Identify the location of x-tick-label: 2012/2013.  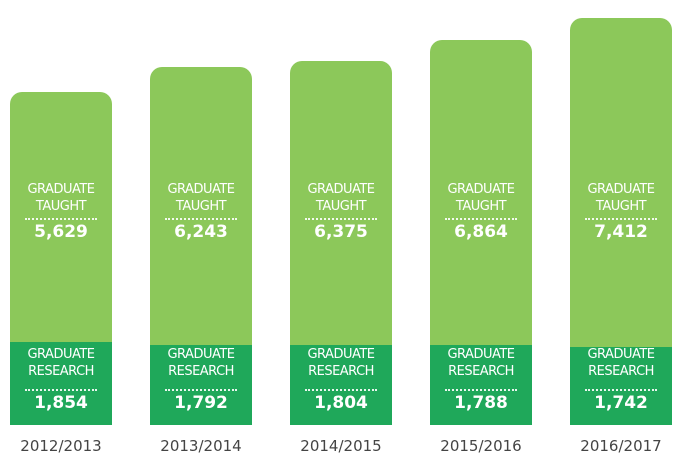
(61, 446).